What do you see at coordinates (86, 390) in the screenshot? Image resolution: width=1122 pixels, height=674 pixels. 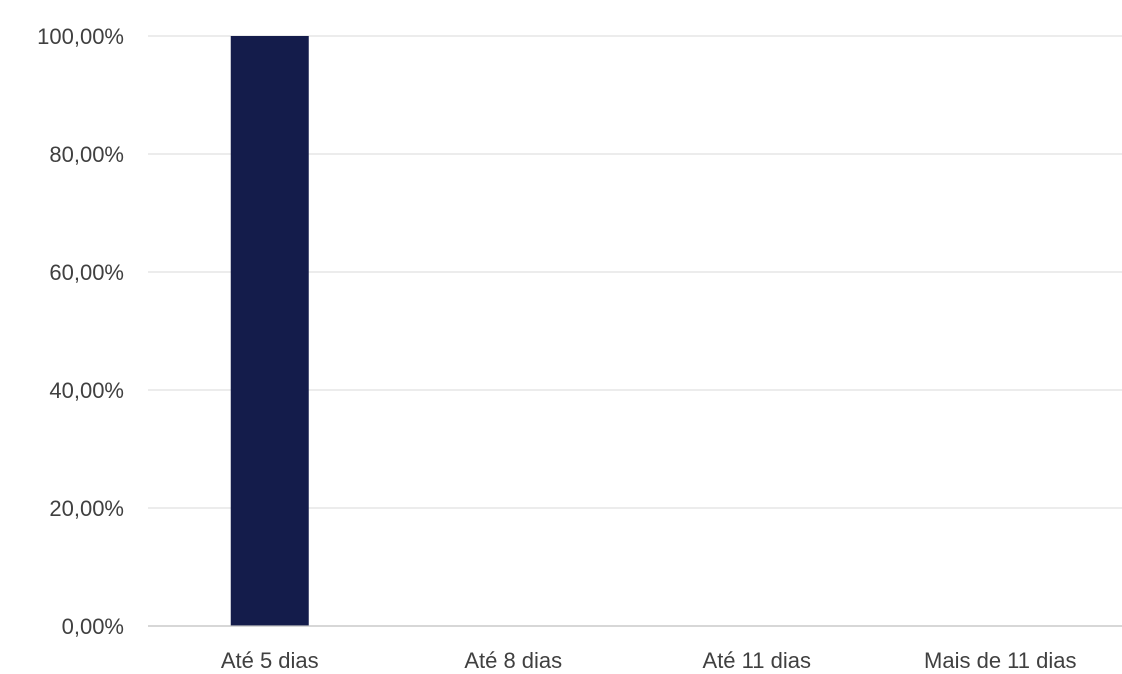 I see `y-tick-label: 40,00%` at bounding box center [86, 390].